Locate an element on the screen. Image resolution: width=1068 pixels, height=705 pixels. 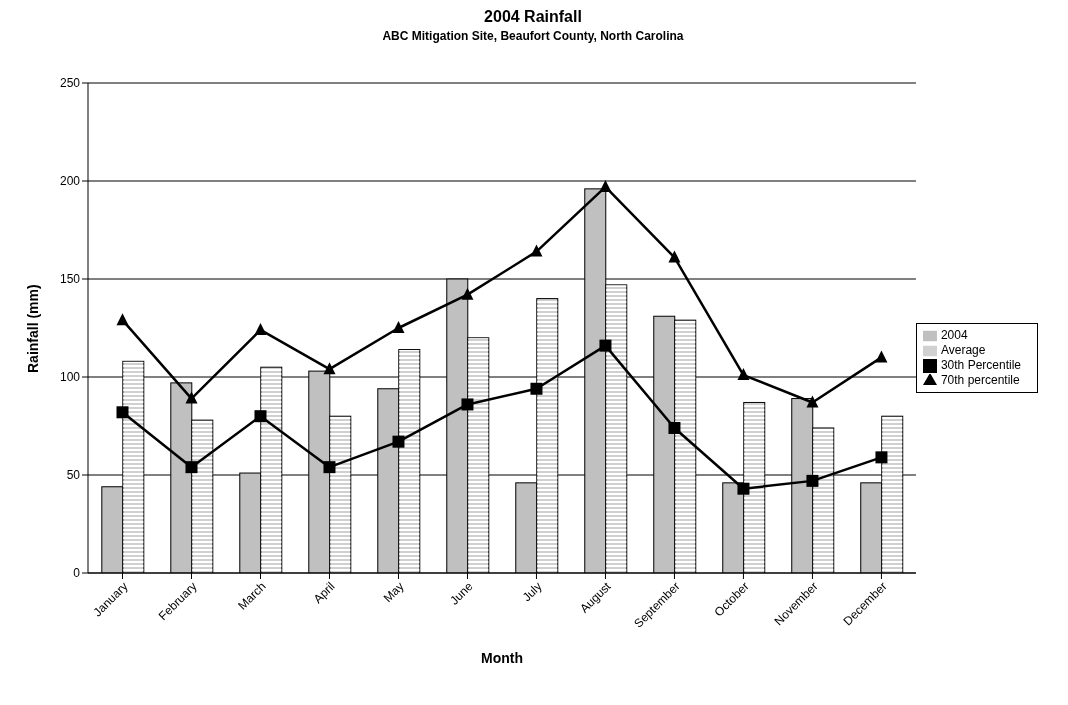
y-axis-title: Rainfall (mm) is located at coordinates (32, 328).